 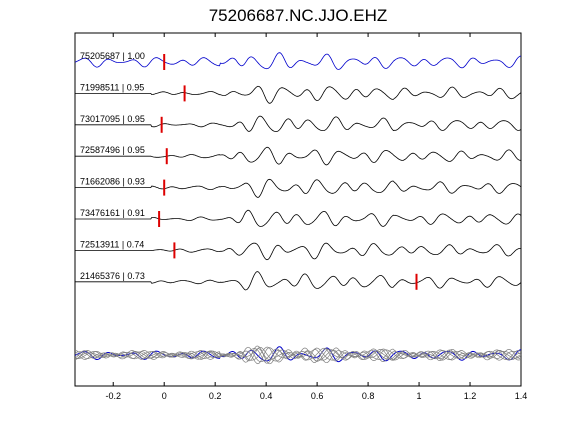 What do you see at coordinates (112, 182) in the screenshot?
I see `trace-label: 71662086 | 0.93` at bounding box center [112, 182].